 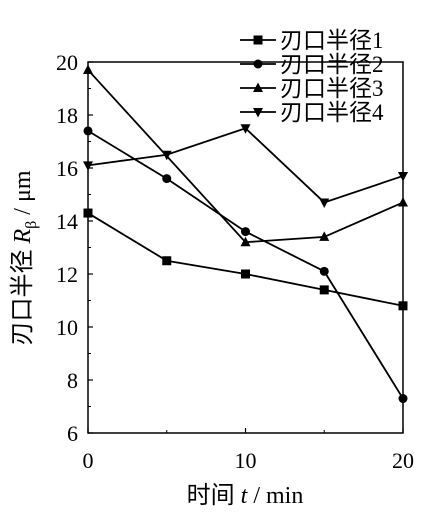 I want to click on legend-entry-3: 刃口半径3, so click(x=312, y=88).